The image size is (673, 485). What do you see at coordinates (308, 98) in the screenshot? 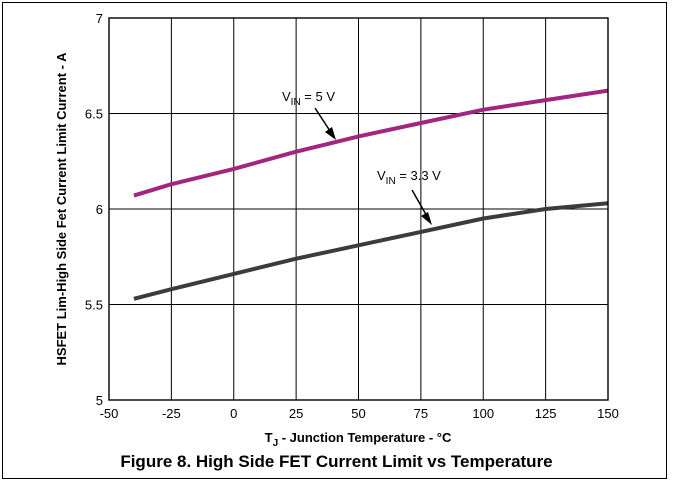
I see `series-label-vin-5v: VIN = 5 V` at bounding box center [308, 98].